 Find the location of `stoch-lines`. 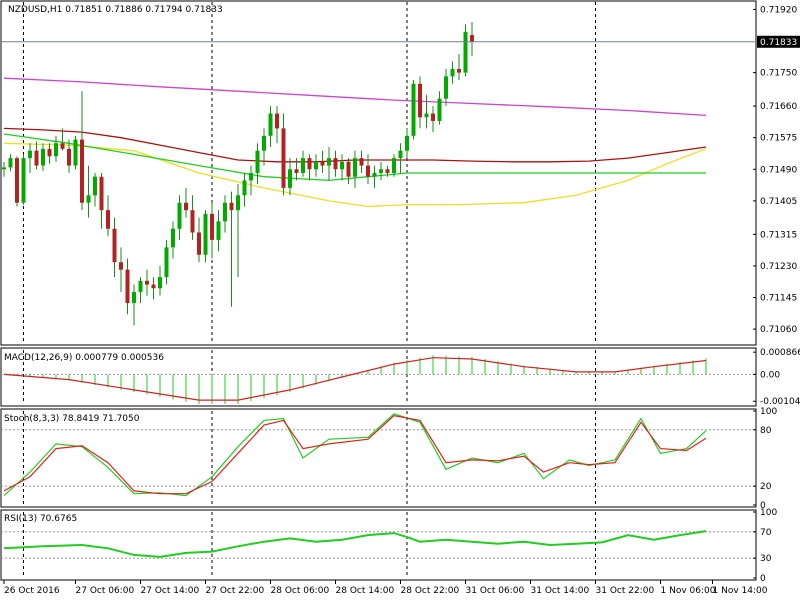

stoch-lines is located at coordinates (378, 455).